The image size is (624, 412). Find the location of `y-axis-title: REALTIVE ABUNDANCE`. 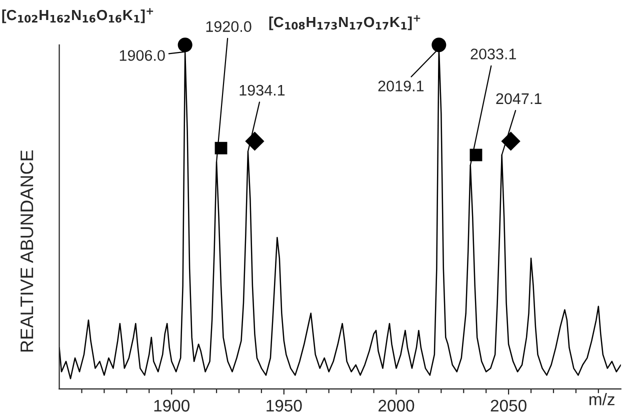

y-axis-title: REALTIVE ABUNDANCE is located at coordinates (27, 251).